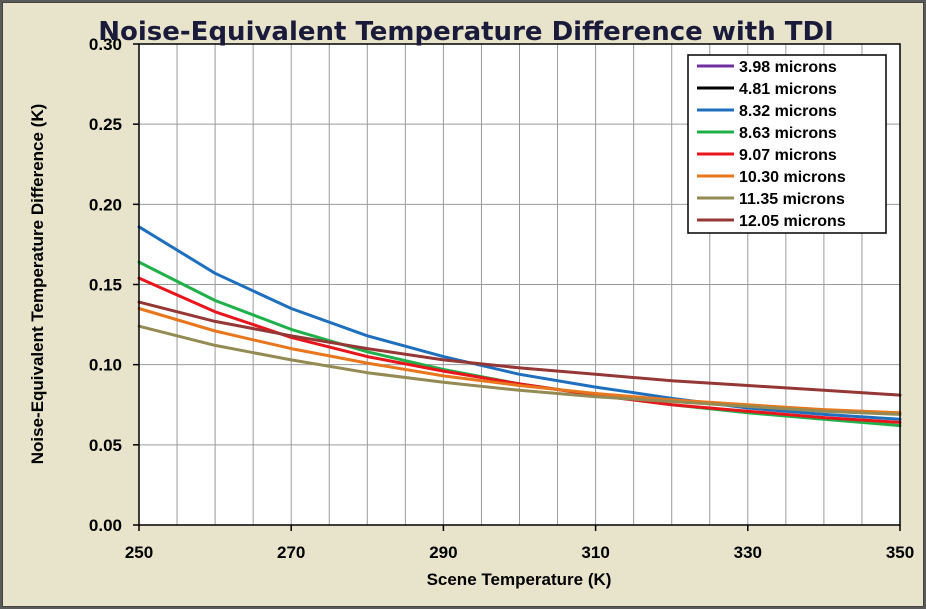  I want to click on legend-entry: 9.07 microns, so click(788, 155).